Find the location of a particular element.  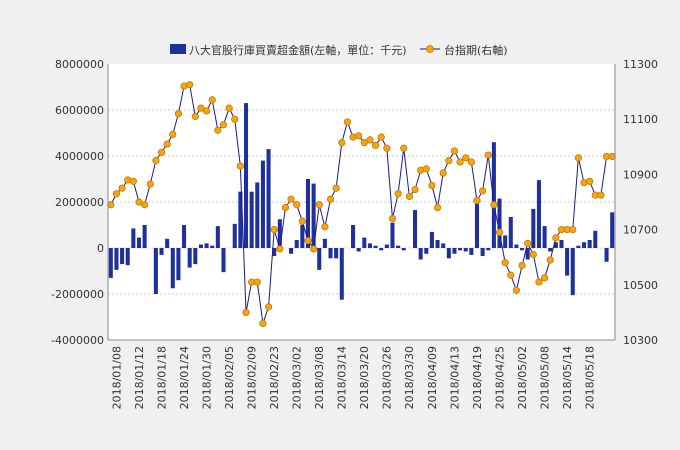

legend: 八大官股行庫買賣超金額(左軸，單位：千元) 台指期(右軸) is located at coordinates (339, 50).